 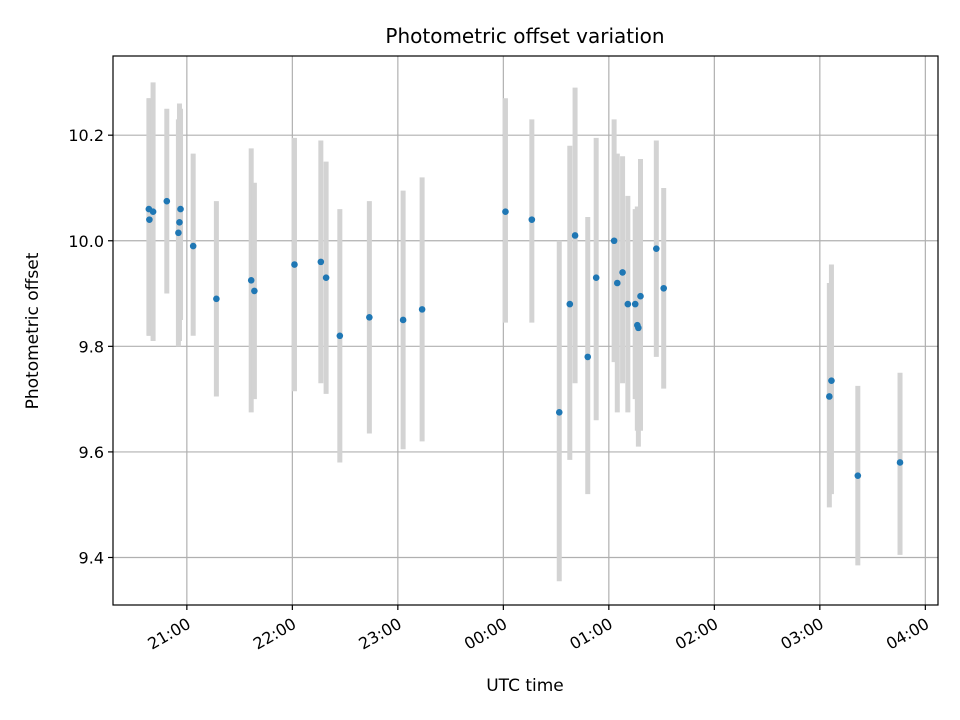 I want to click on y-tick-label: 10.0, so click(x=86, y=241).